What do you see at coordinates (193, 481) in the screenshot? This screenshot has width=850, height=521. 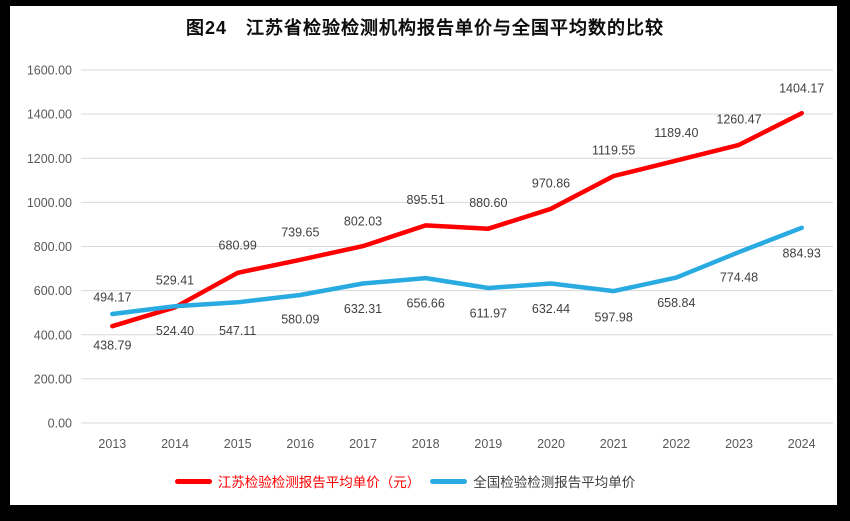 I see `jiangsu-line-swatch-icon` at bounding box center [193, 481].